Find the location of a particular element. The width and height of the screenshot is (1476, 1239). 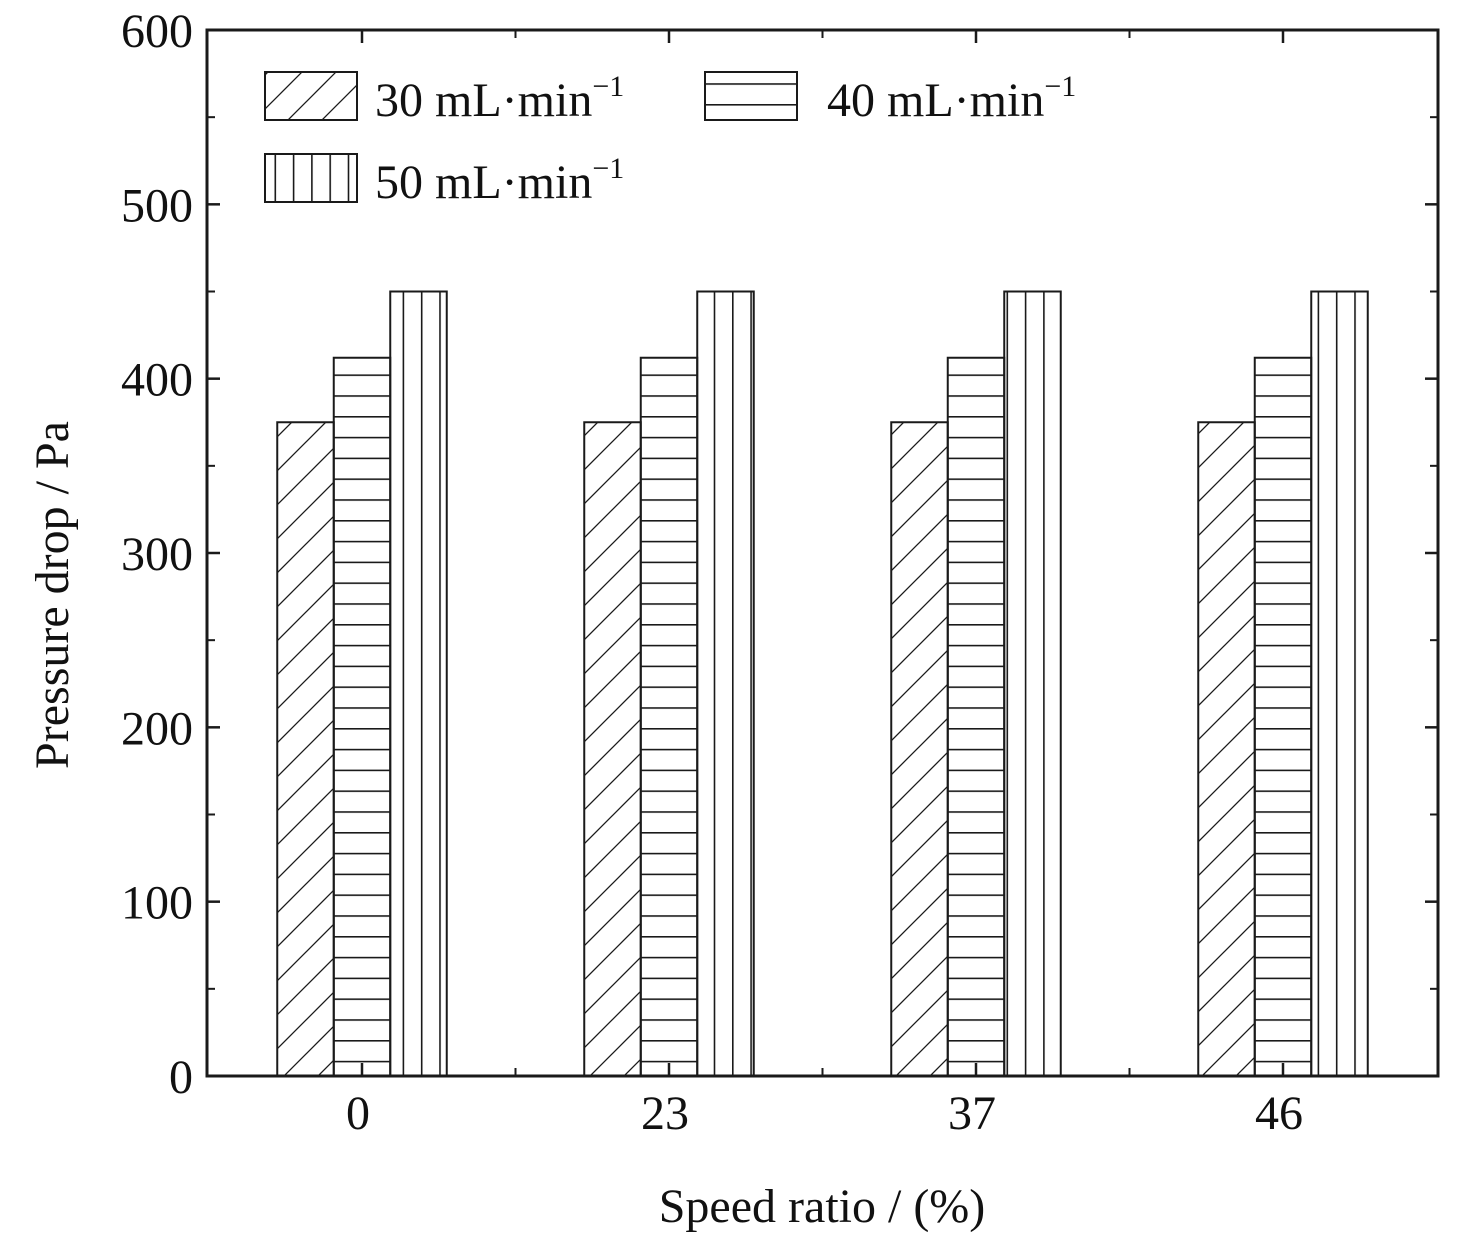

y-tick-label: 200 is located at coordinates (157, 728).